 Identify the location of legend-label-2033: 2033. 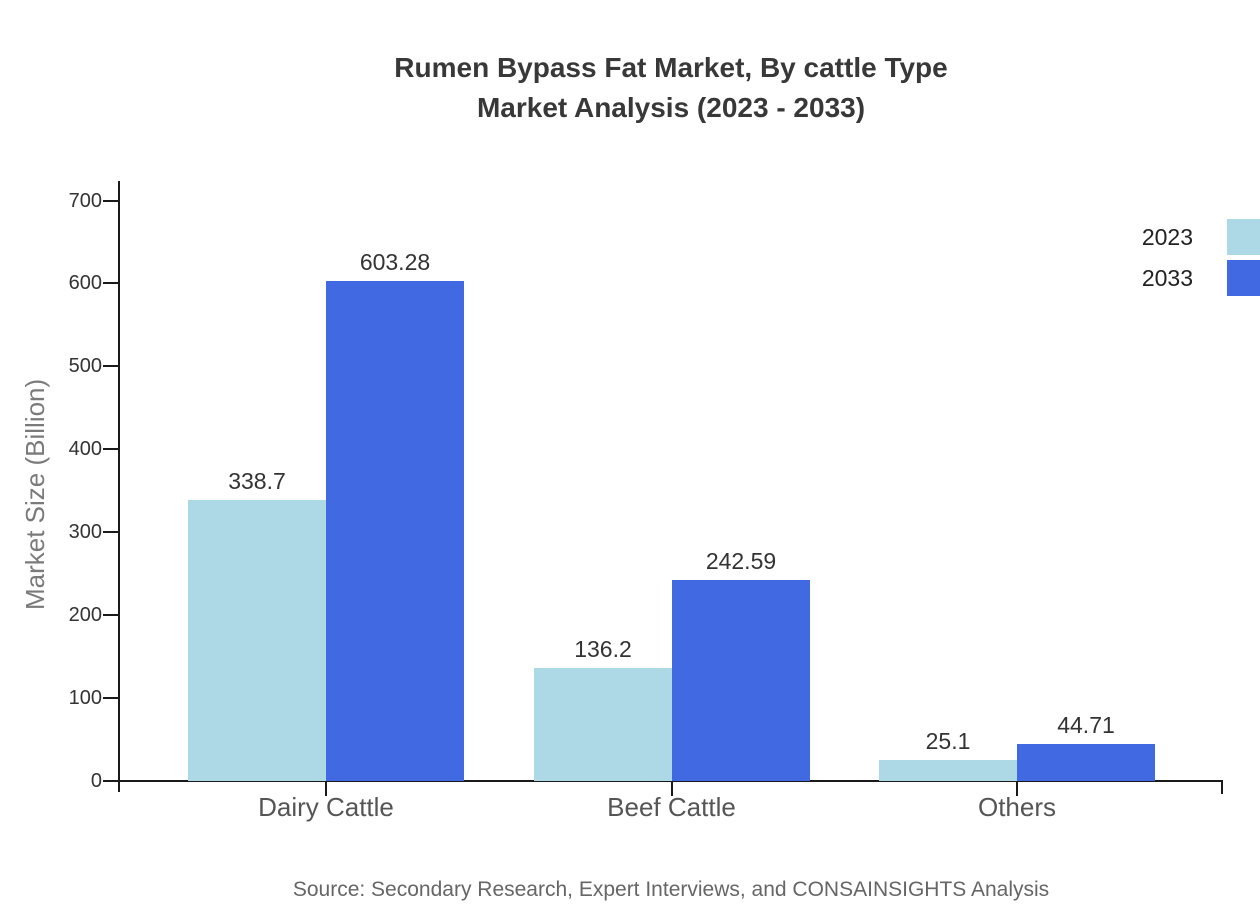
(1167, 278).